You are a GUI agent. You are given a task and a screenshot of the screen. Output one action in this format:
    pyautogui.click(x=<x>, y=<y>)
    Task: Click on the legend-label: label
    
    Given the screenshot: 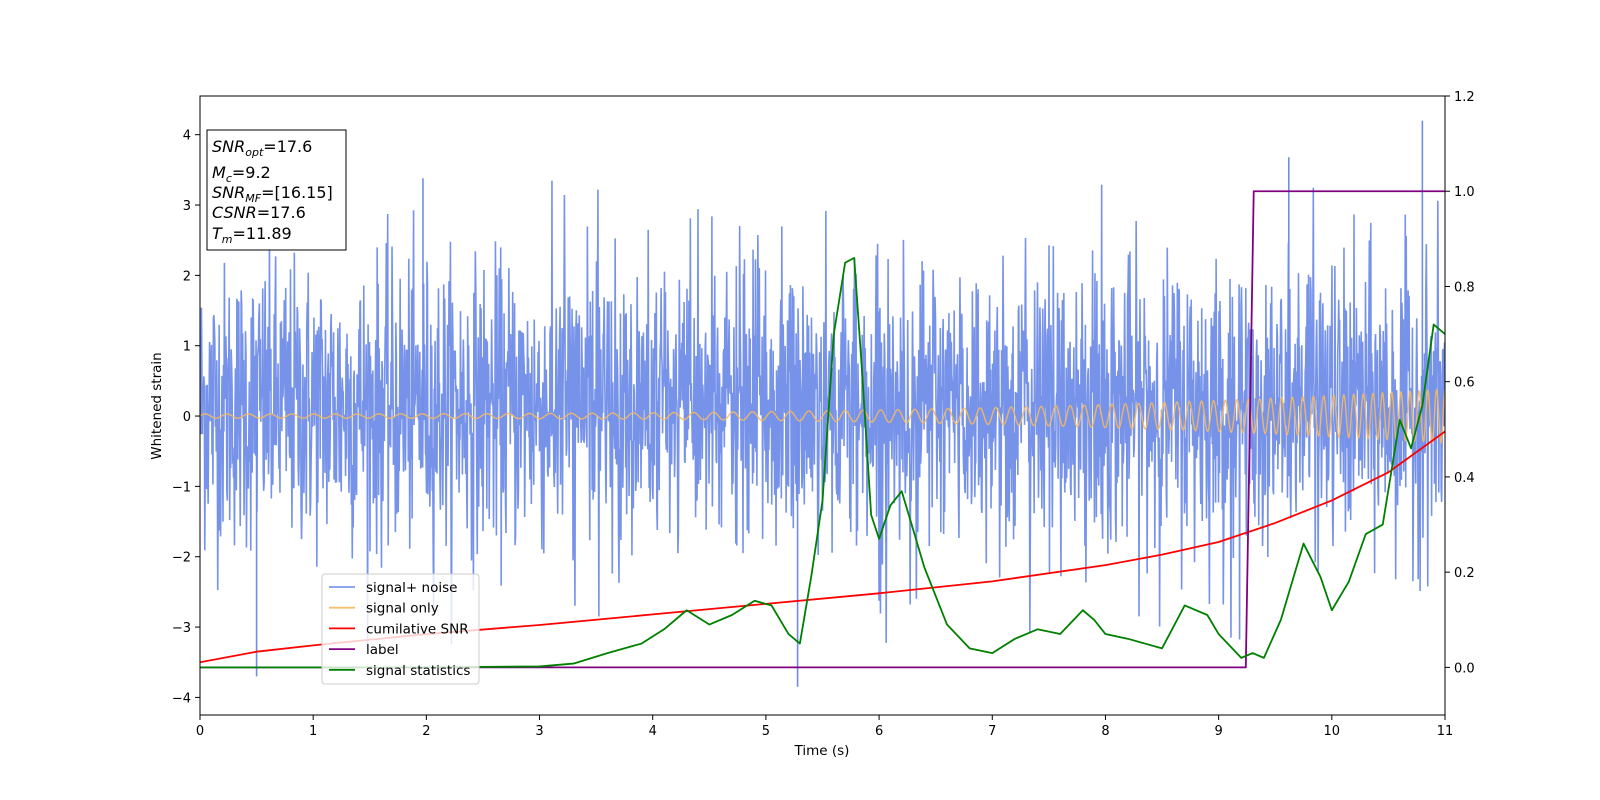 What is the action you would take?
    pyautogui.click(x=382, y=650)
    